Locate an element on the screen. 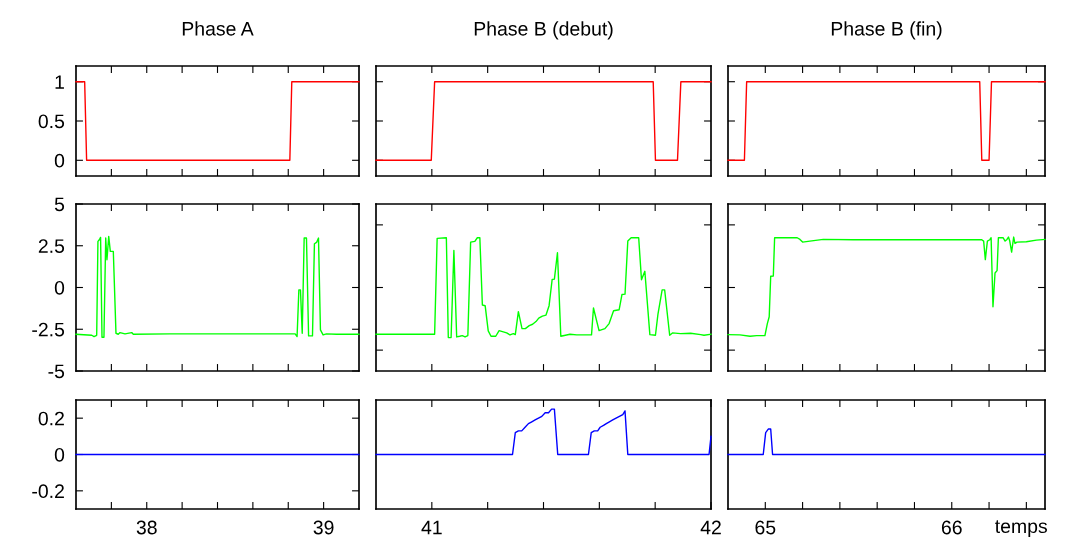  y-tick-label: 0.5 is located at coordinates (51, 121).